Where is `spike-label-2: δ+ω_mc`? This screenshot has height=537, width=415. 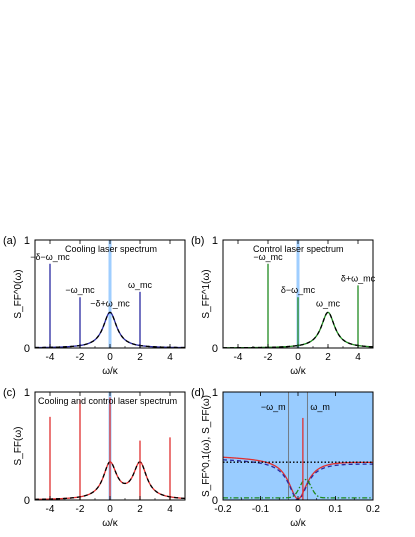 spike-label-2: δ+ω_mc is located at coordinates (358, 278).